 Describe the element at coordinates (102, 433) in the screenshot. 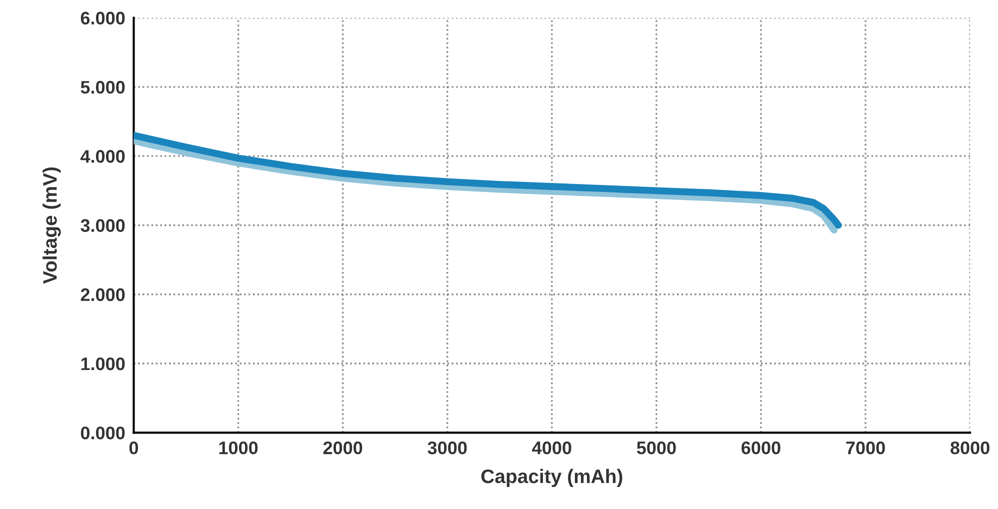

I see `y-tick-label: 0.000` at that location.